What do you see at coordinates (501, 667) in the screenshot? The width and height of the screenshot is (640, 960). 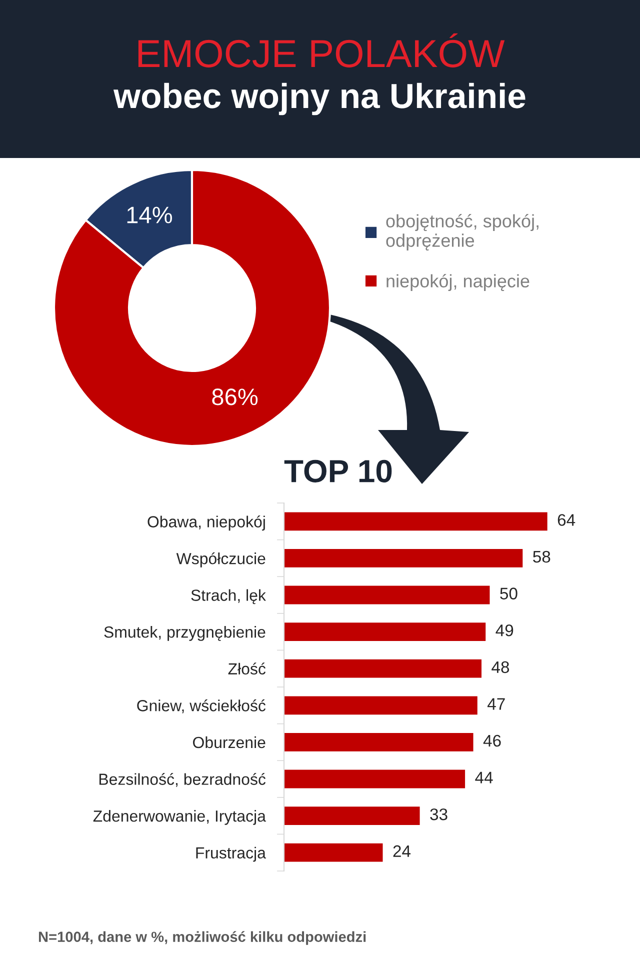 I see `data-label: 48` at bounding box center [501, 667].